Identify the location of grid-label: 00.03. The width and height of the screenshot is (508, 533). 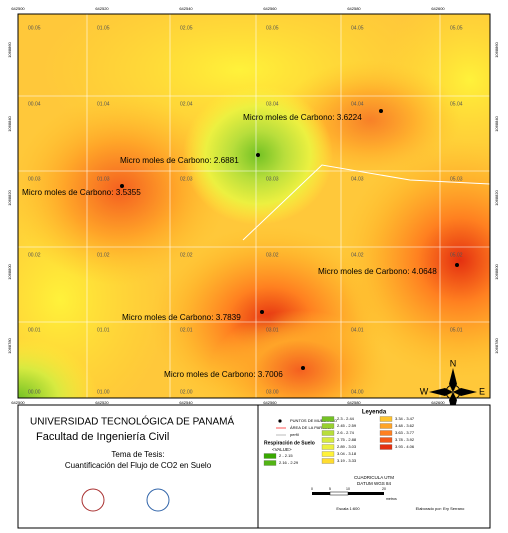
(34, 179).